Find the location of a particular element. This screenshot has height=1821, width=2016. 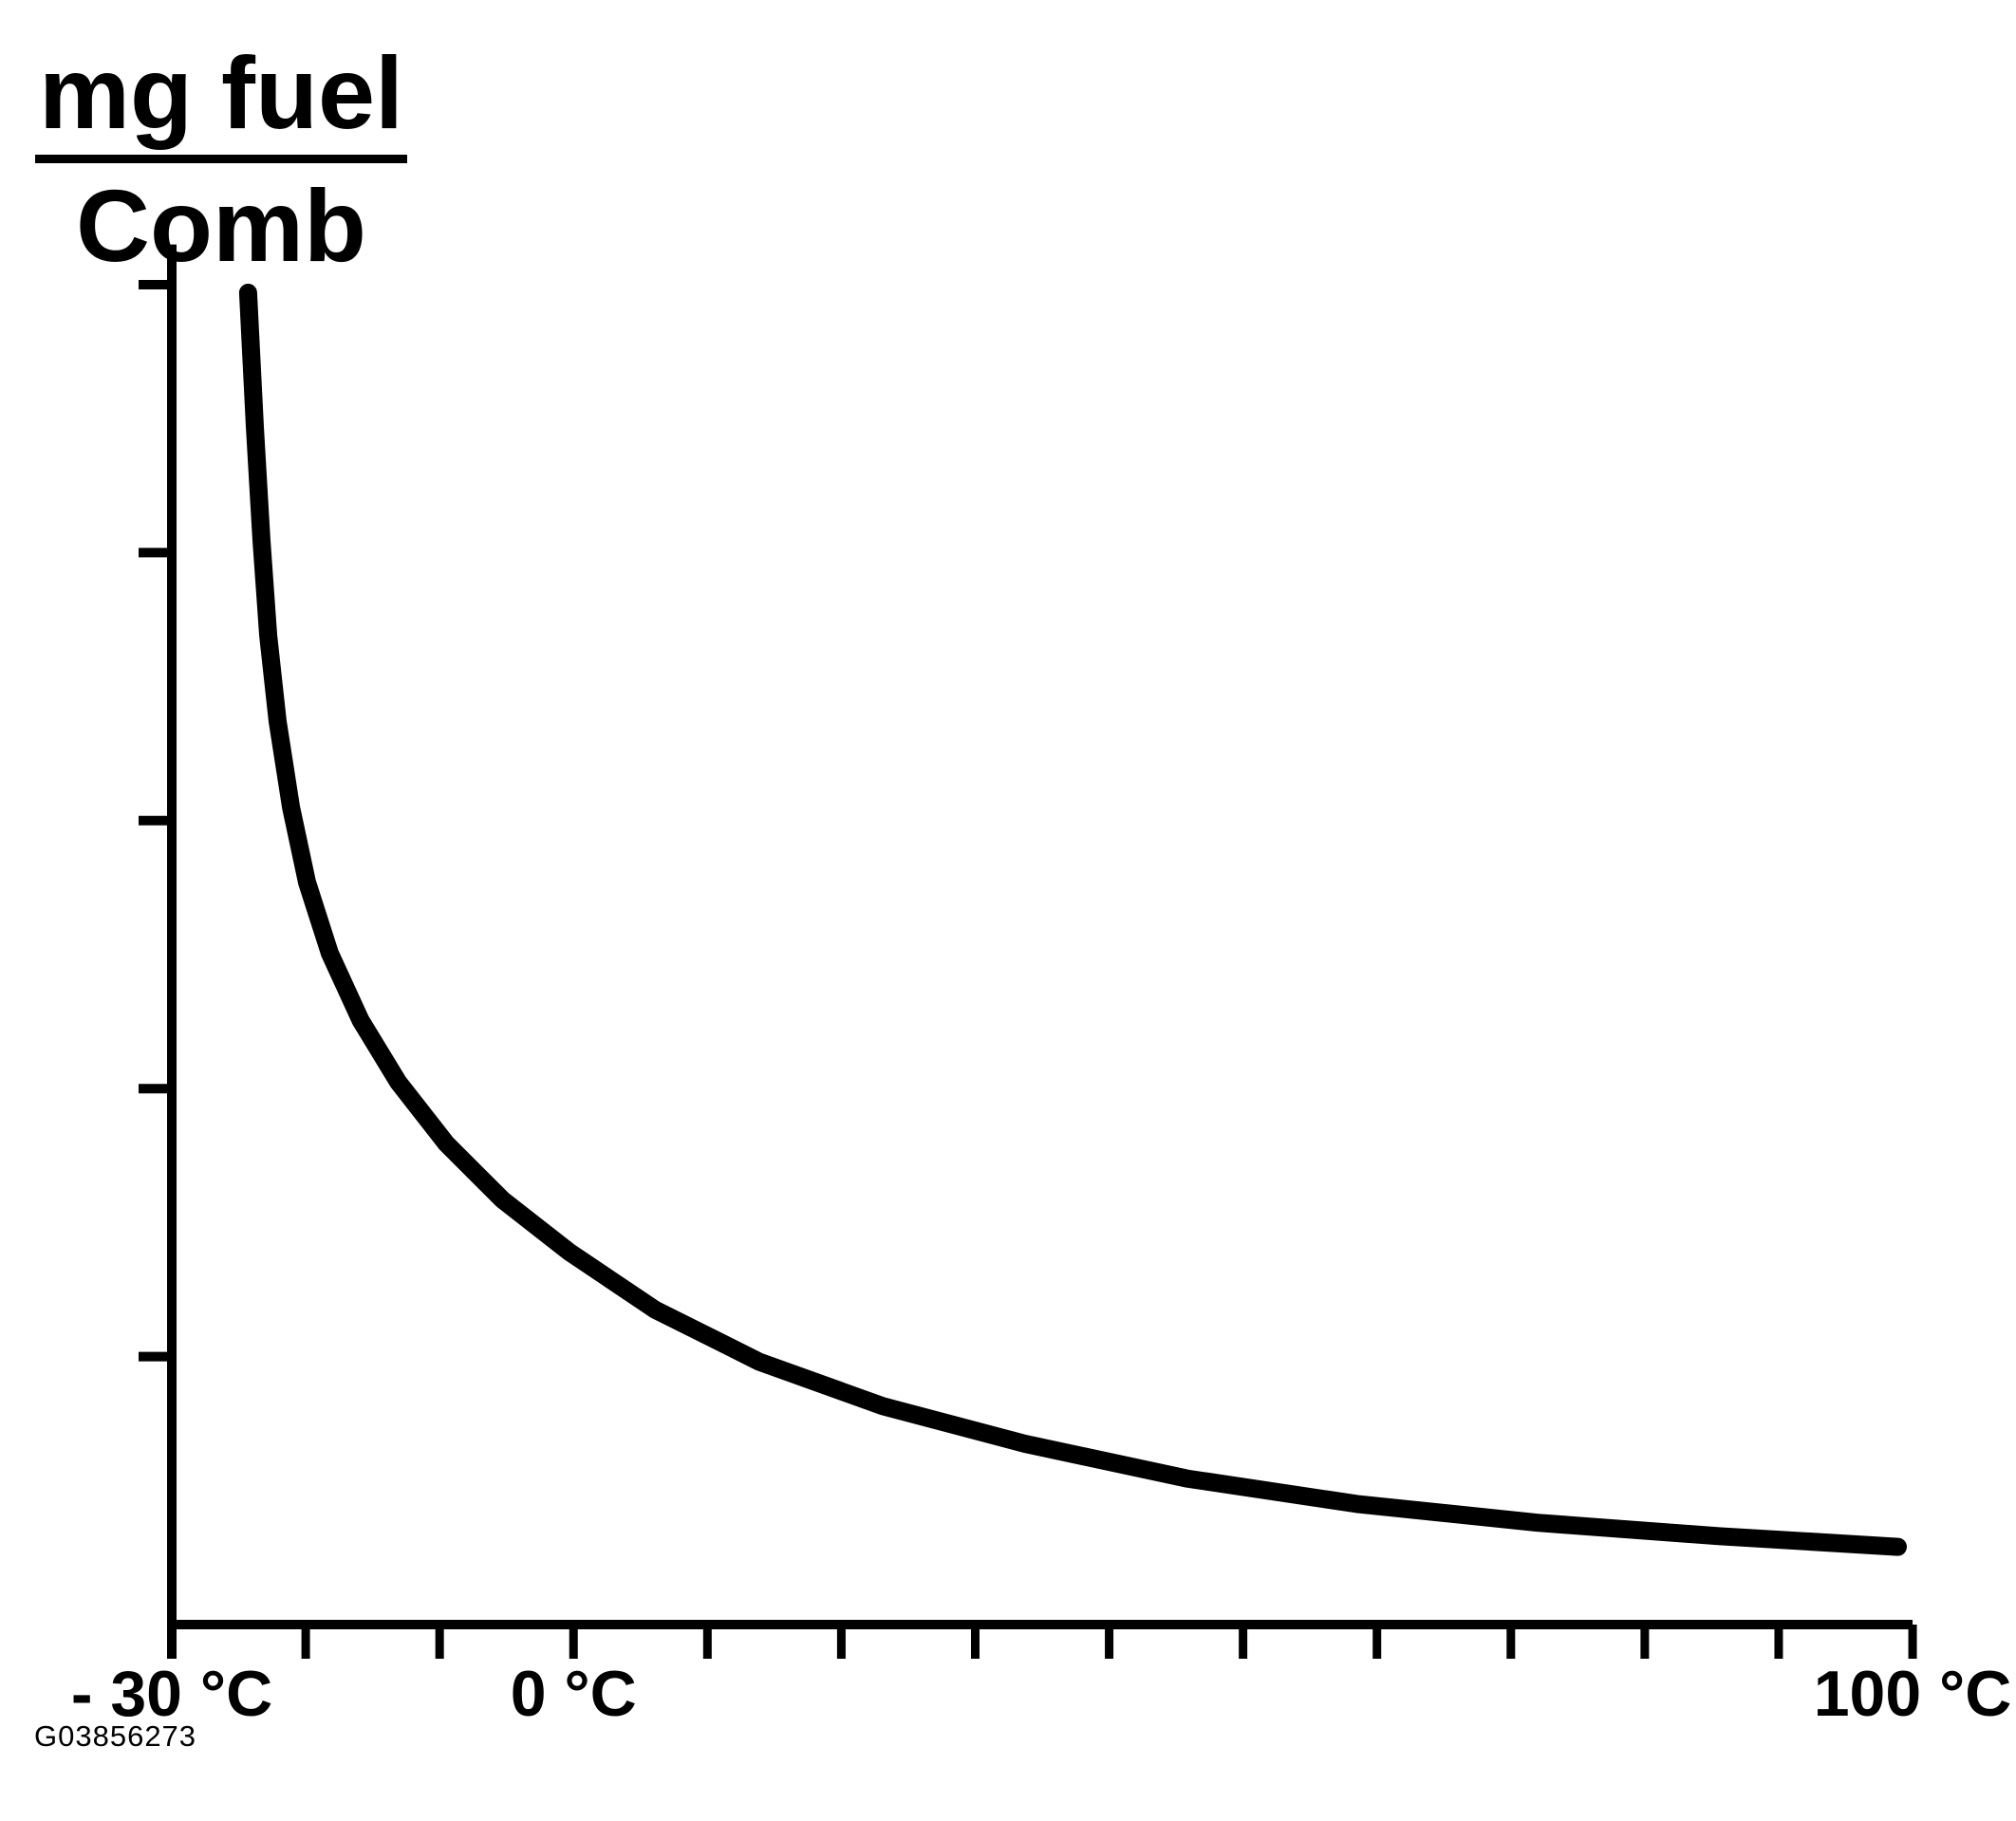

figure-id-label: G03856273 is located at coordinates (115, 1736).